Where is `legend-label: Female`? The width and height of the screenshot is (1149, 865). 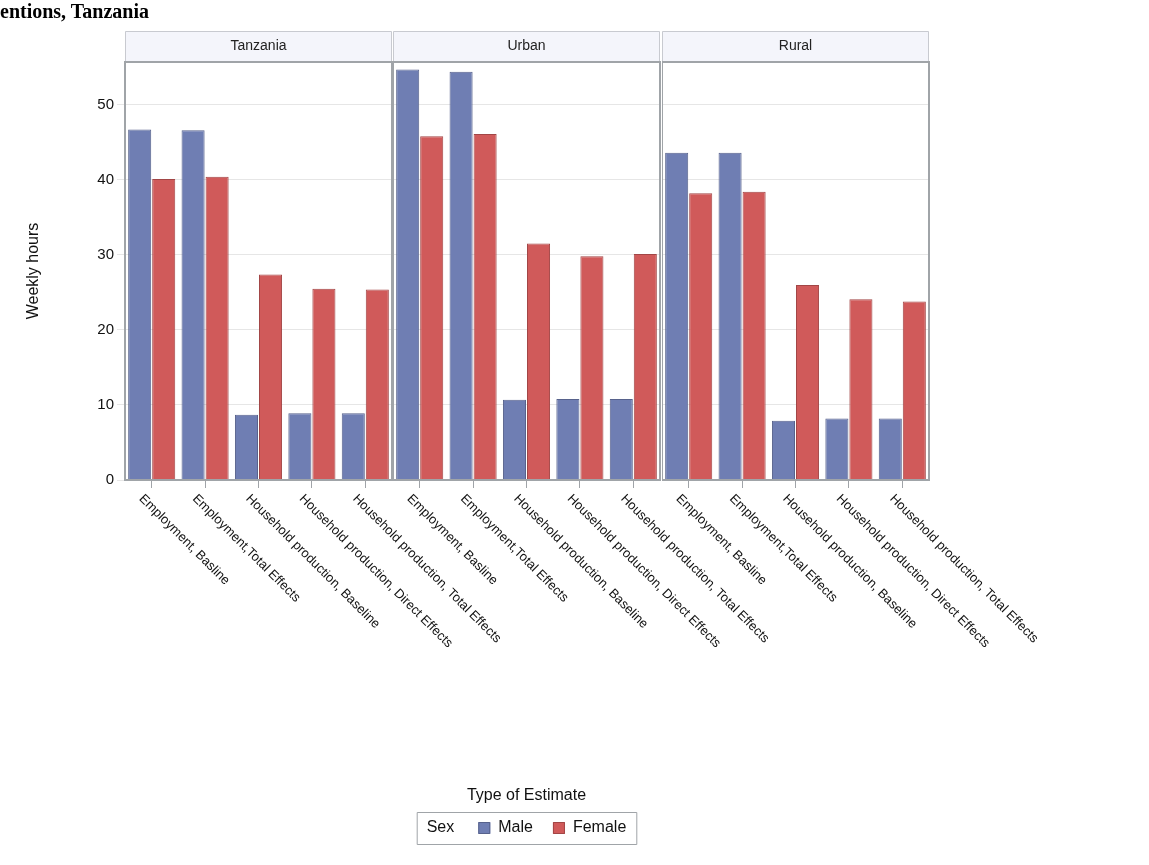 legend-label: Female is located at coordinates (599, 827).